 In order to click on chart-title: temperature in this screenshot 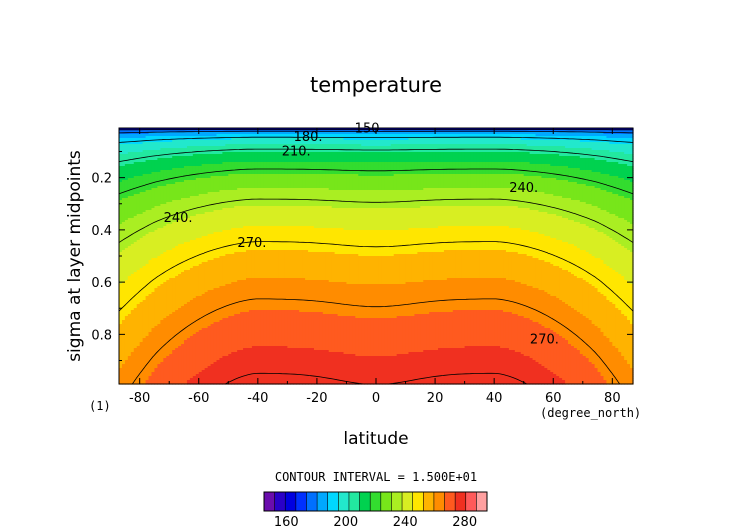, I will do `click(376, 85)`.